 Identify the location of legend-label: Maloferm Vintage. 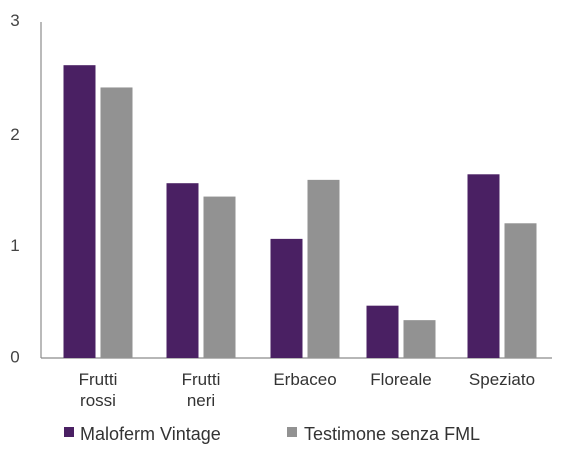
(150, 434).